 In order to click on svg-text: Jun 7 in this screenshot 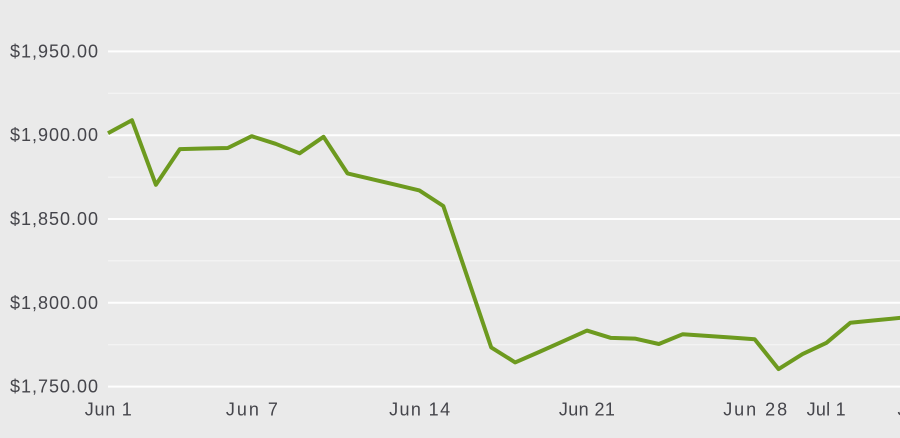, I will do `click(252, 410)`.